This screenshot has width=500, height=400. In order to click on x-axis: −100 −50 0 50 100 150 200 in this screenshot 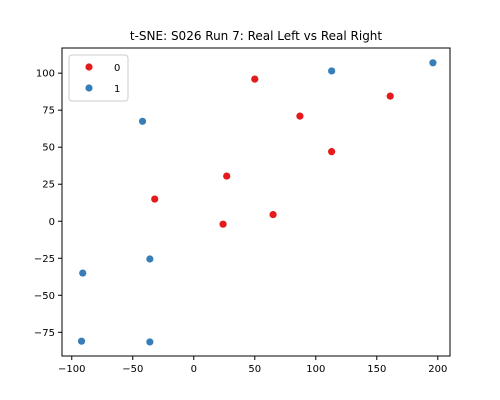, I will do `click(252, 365)`.